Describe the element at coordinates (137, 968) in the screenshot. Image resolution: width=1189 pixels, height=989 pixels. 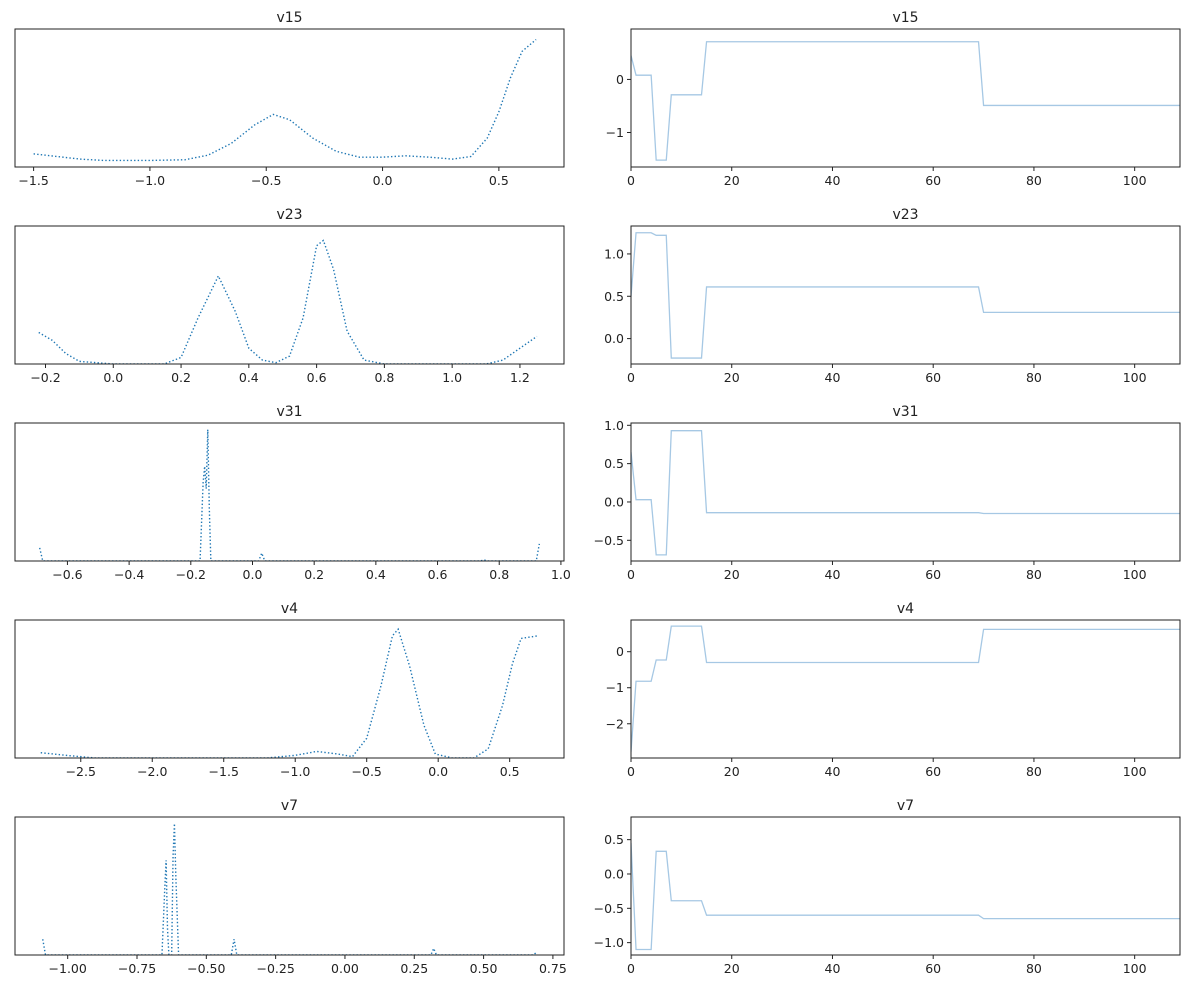
I see `x-tick-label: −0.75` at that location.